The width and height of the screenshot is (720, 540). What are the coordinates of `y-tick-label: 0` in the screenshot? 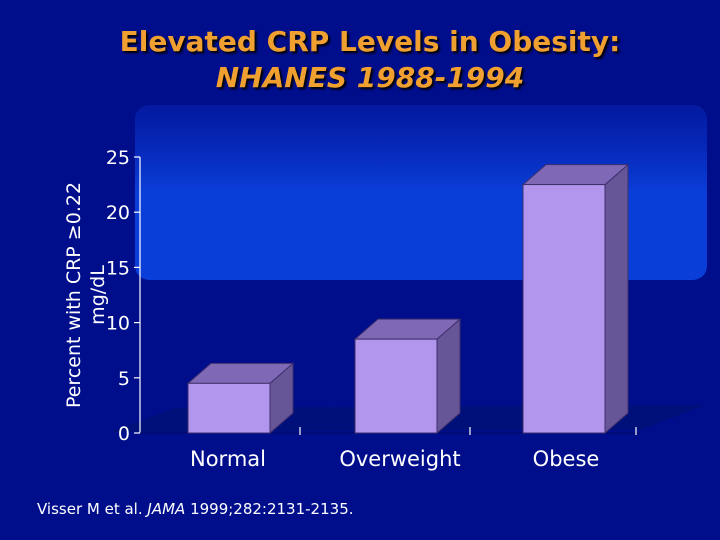 It's located at (124, 434).